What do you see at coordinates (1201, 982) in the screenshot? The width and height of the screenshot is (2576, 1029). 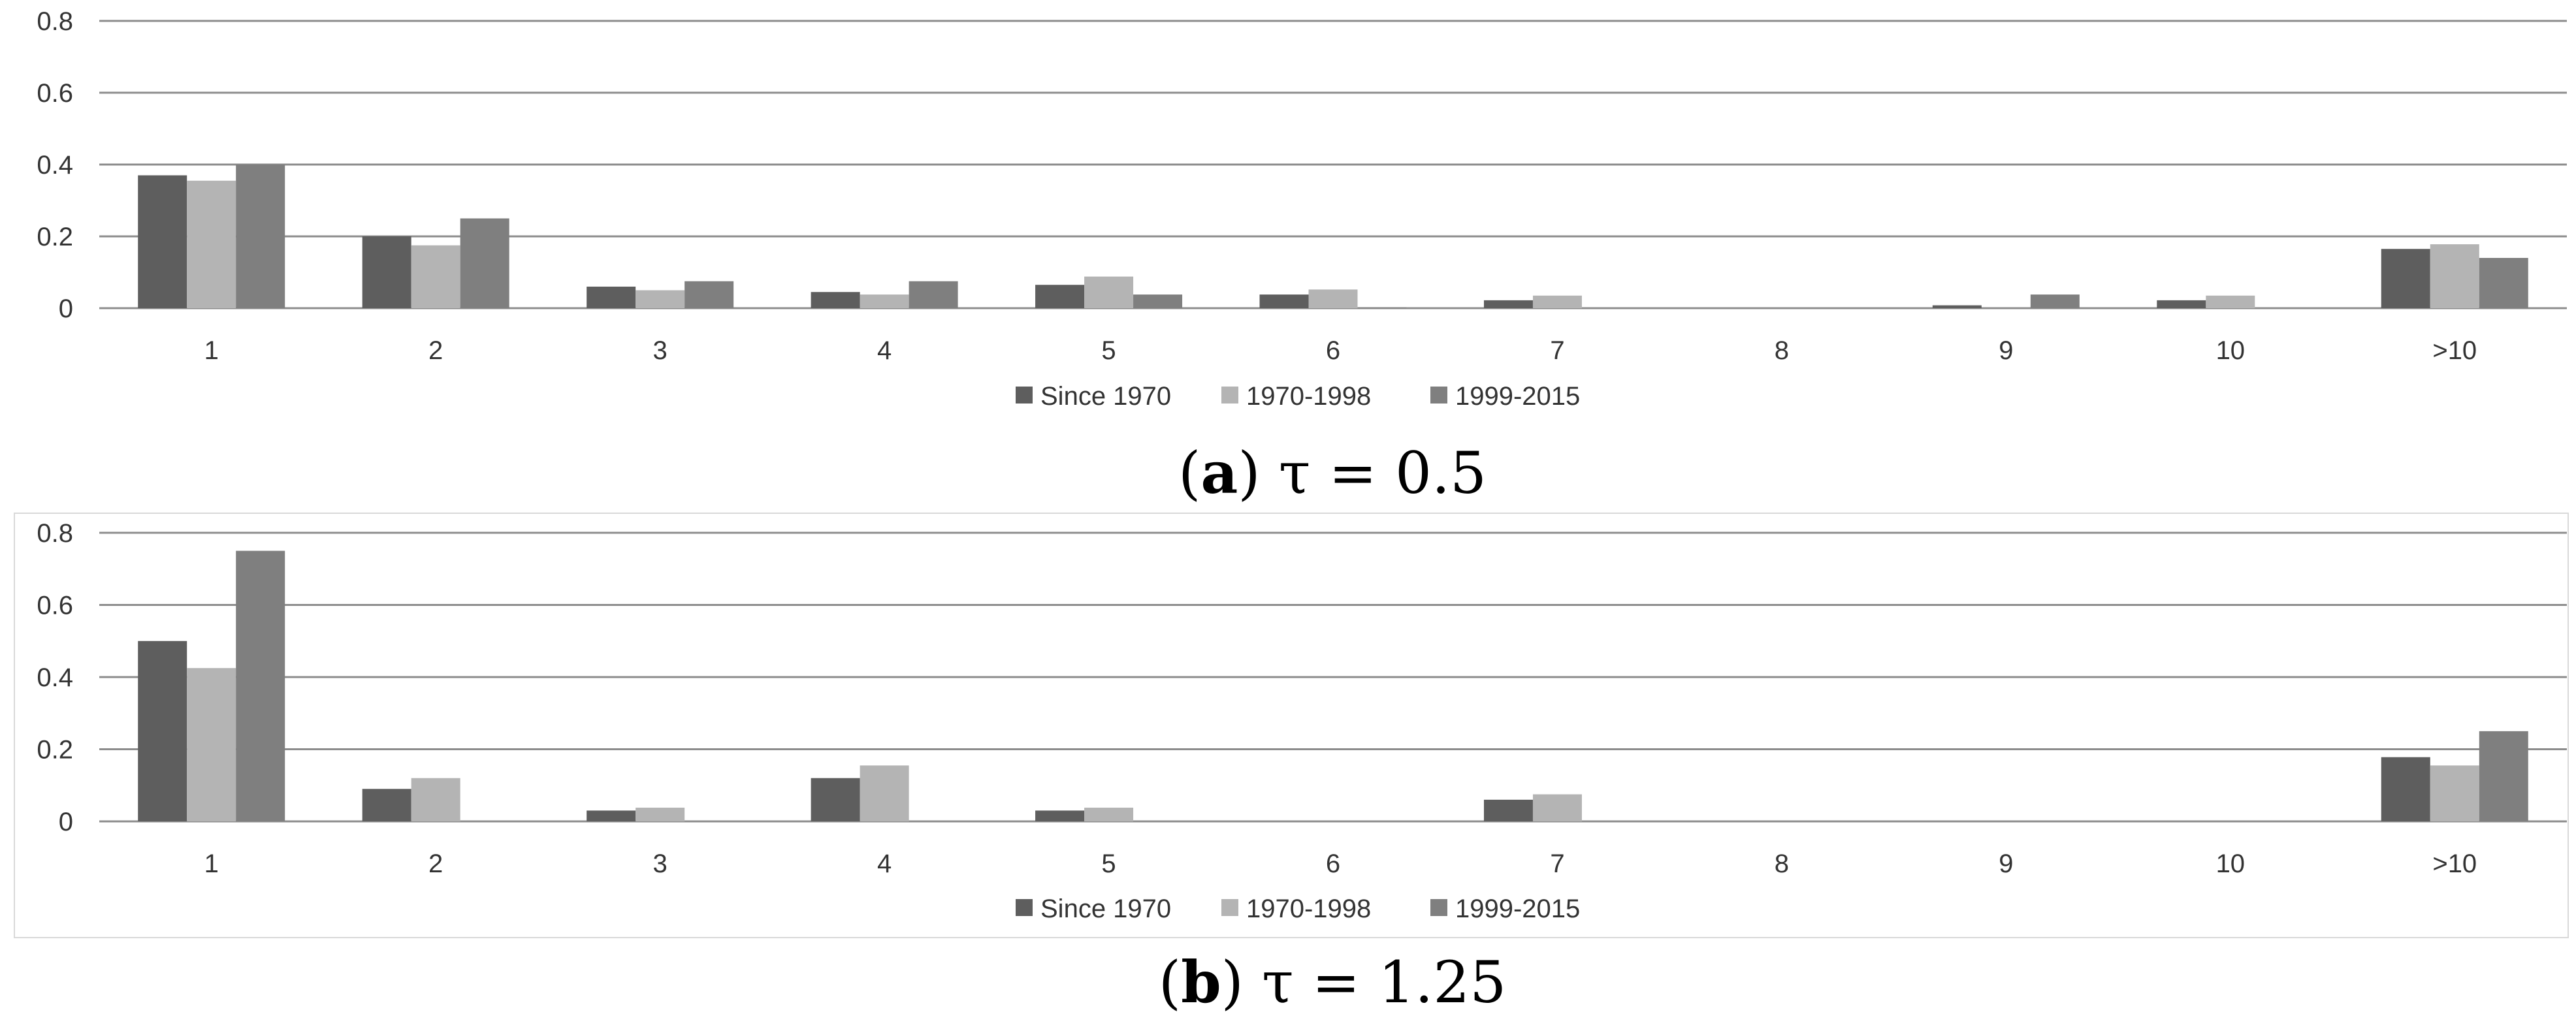 I see `caption-label: b` at bounding box center [1201, 982].